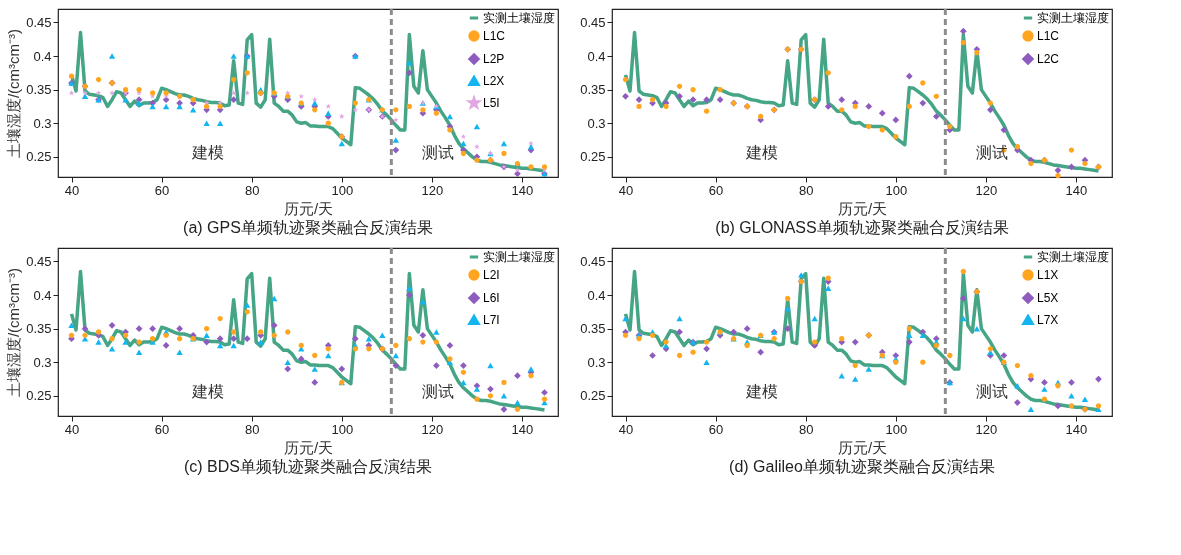  Describe the element at coordinates (491, 298) in the screenshot. I see `legend-label: L6I` at that location.